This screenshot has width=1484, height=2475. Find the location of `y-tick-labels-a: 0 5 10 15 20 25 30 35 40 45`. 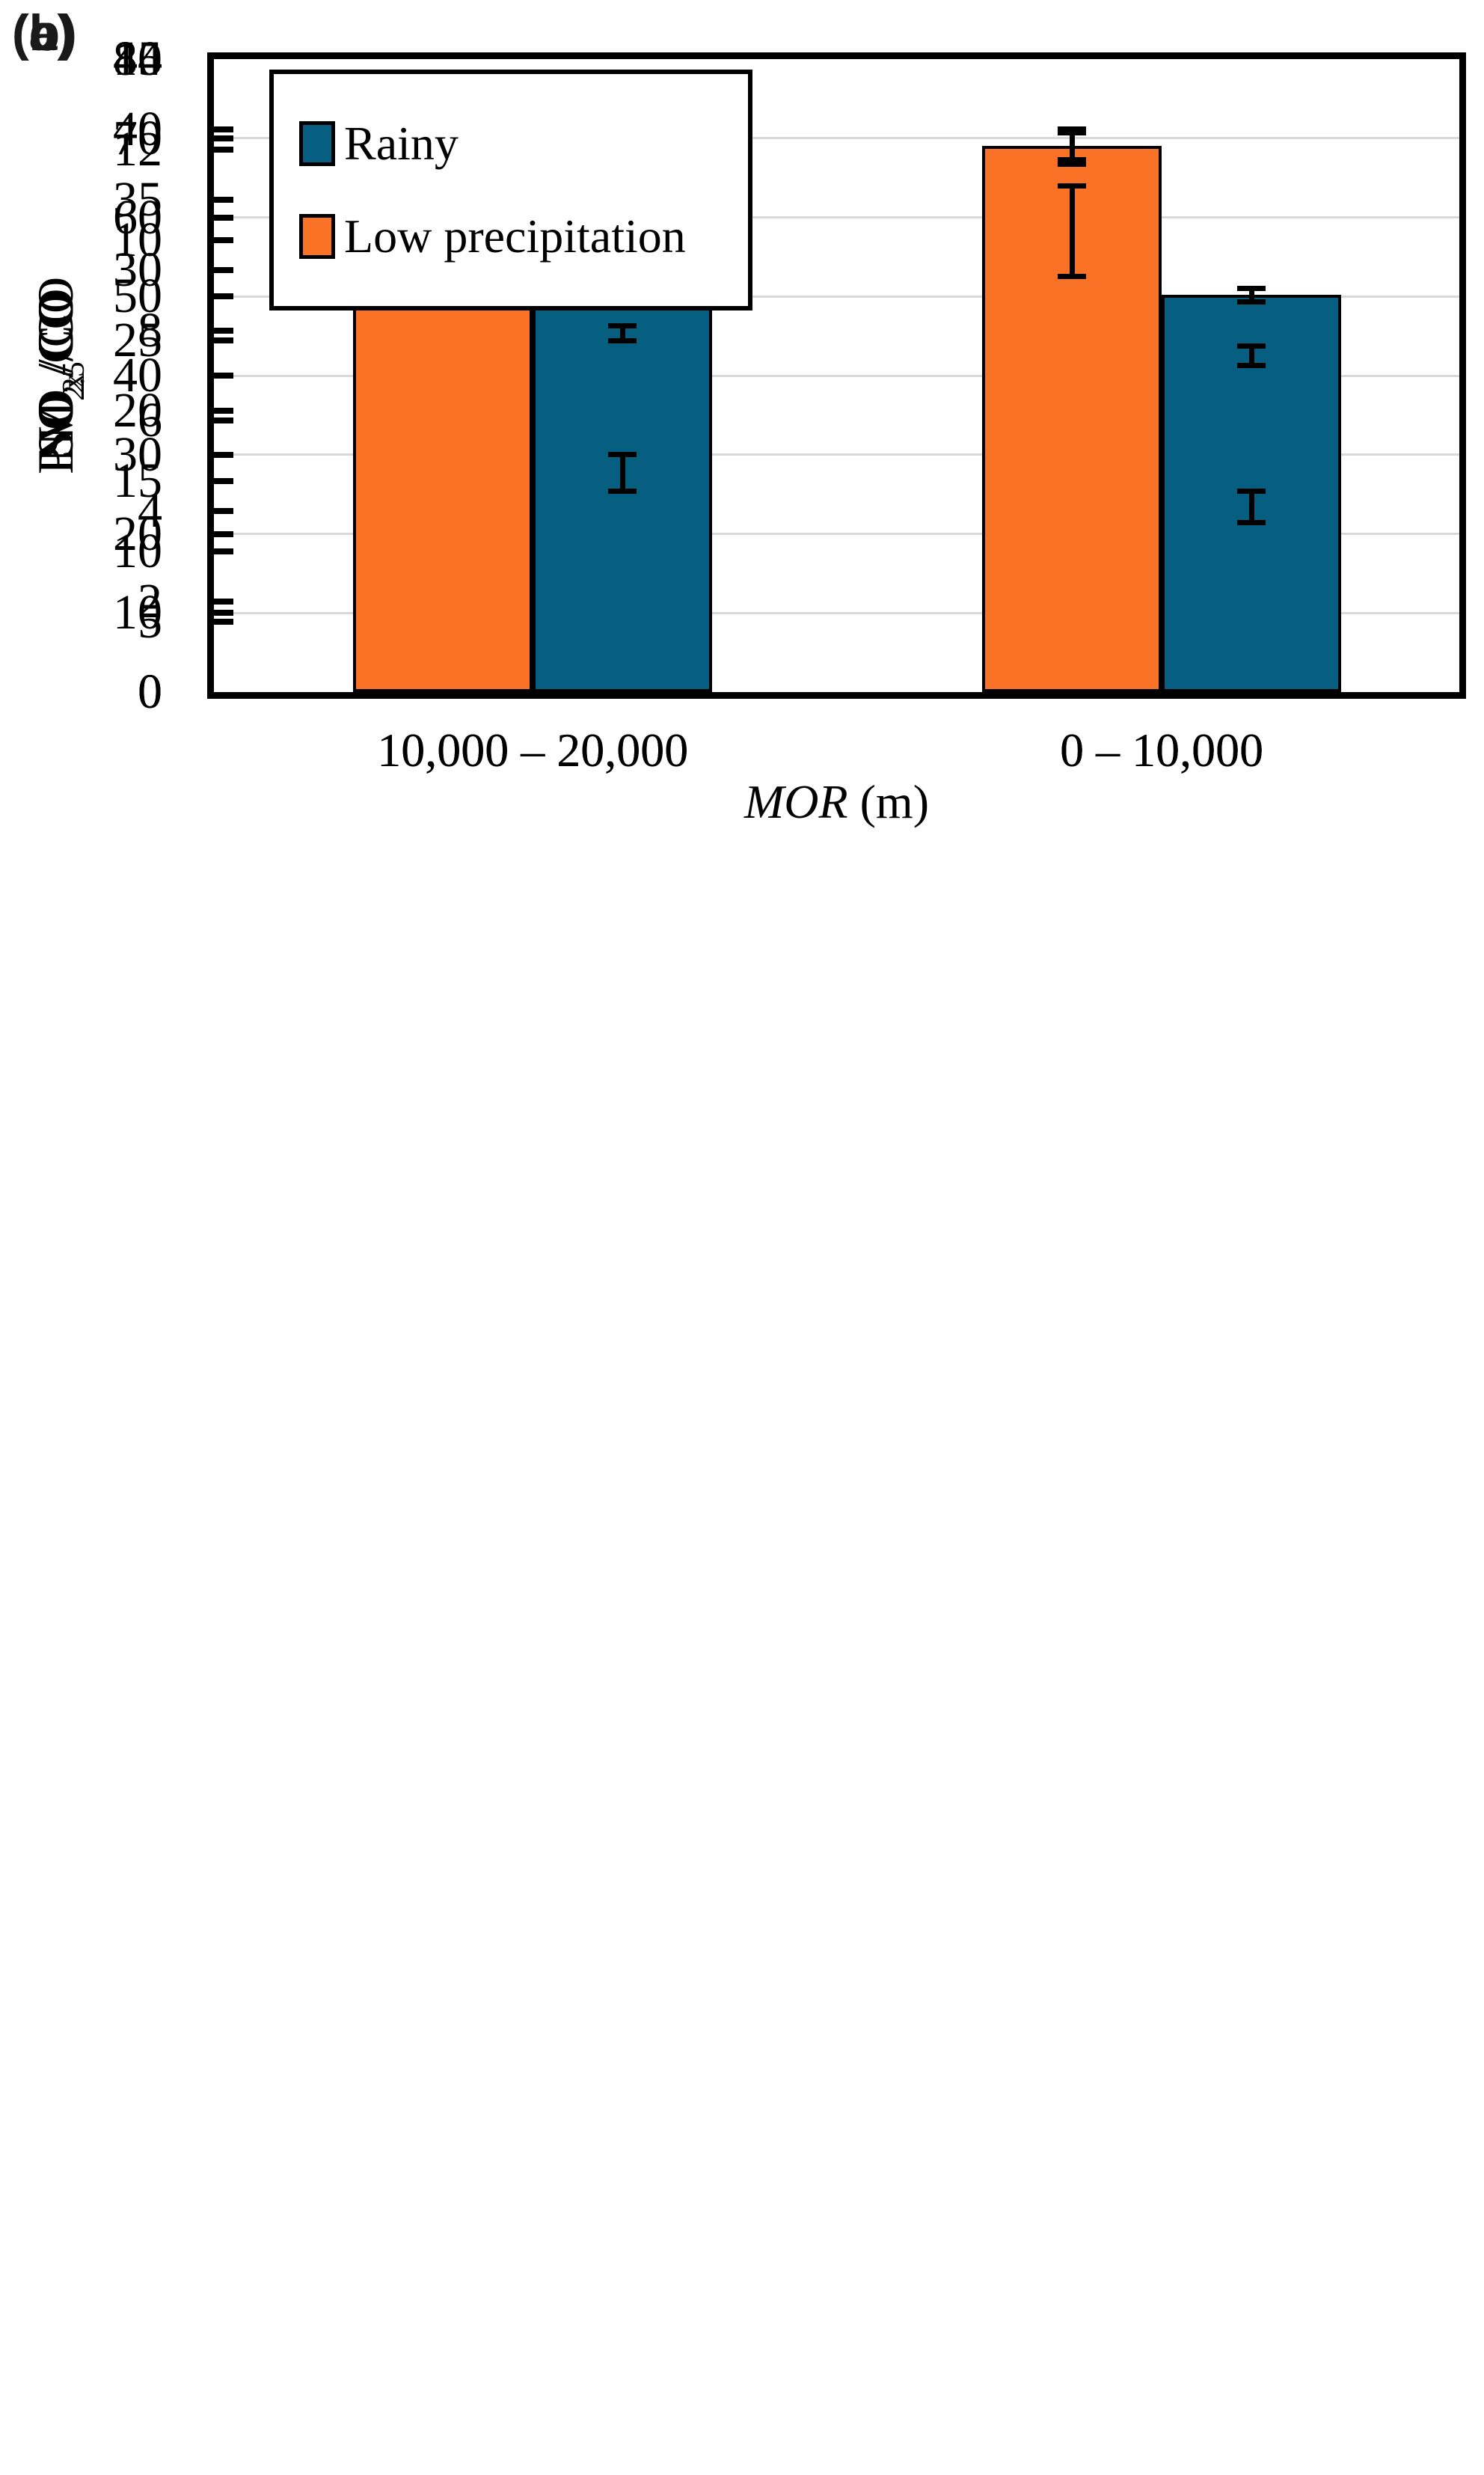

y-tick-labels-a: 0 5 10 15 20 25 30 35 40 45 is located at coordinates (92, 375).